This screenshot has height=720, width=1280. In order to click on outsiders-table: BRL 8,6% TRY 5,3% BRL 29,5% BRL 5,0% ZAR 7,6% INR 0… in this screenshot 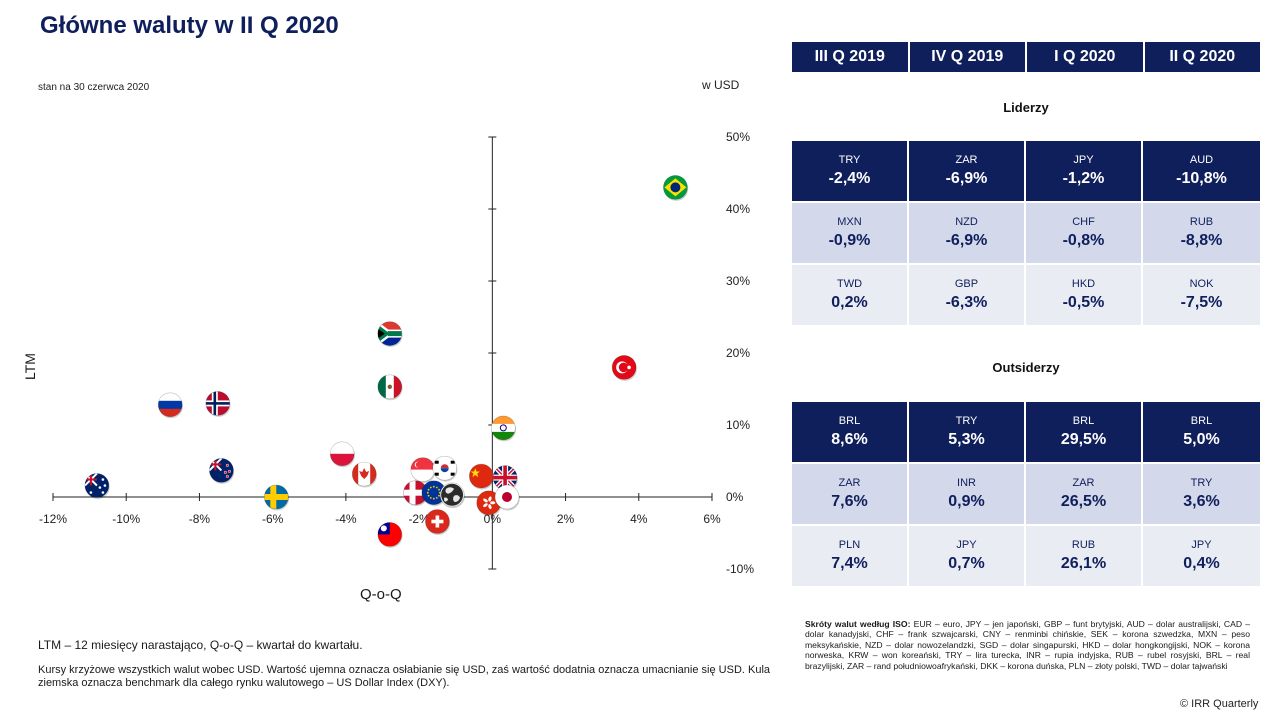, I will do `click(1026, 495)`.